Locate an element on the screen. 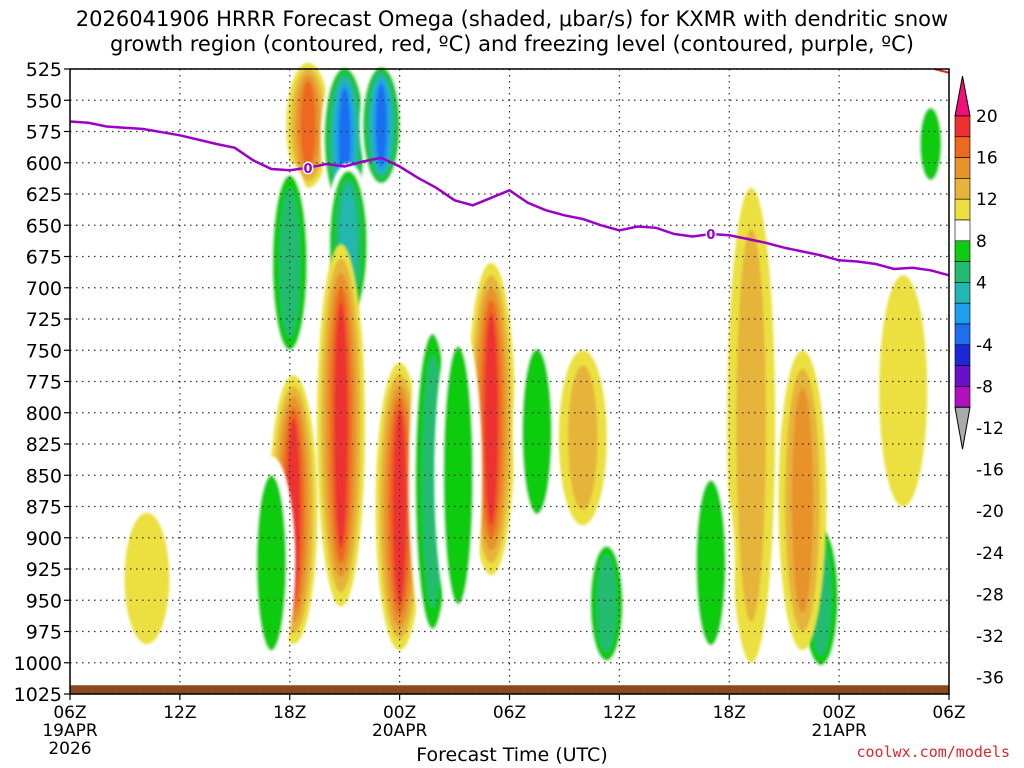  y-tick-label: 750 is located at coordinates (44, 351).